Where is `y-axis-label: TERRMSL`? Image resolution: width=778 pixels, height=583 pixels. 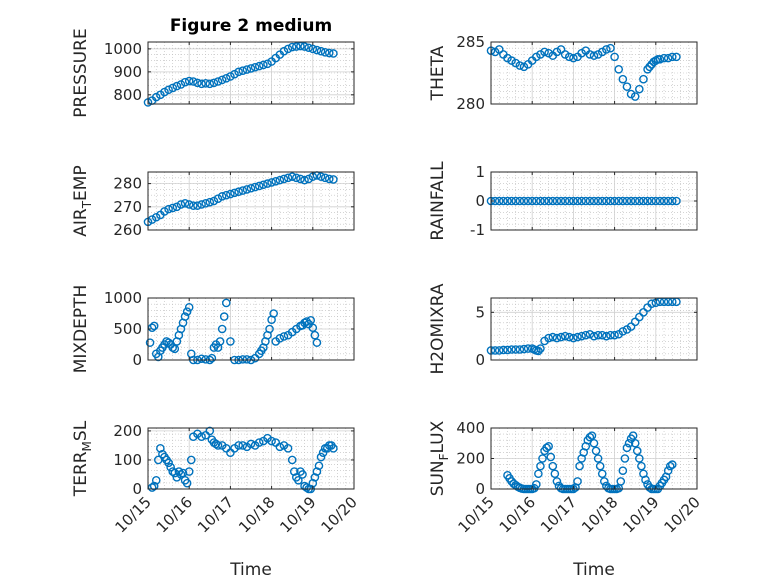
y-axis-label: TERRMSL is located at coordinates (82, 458).